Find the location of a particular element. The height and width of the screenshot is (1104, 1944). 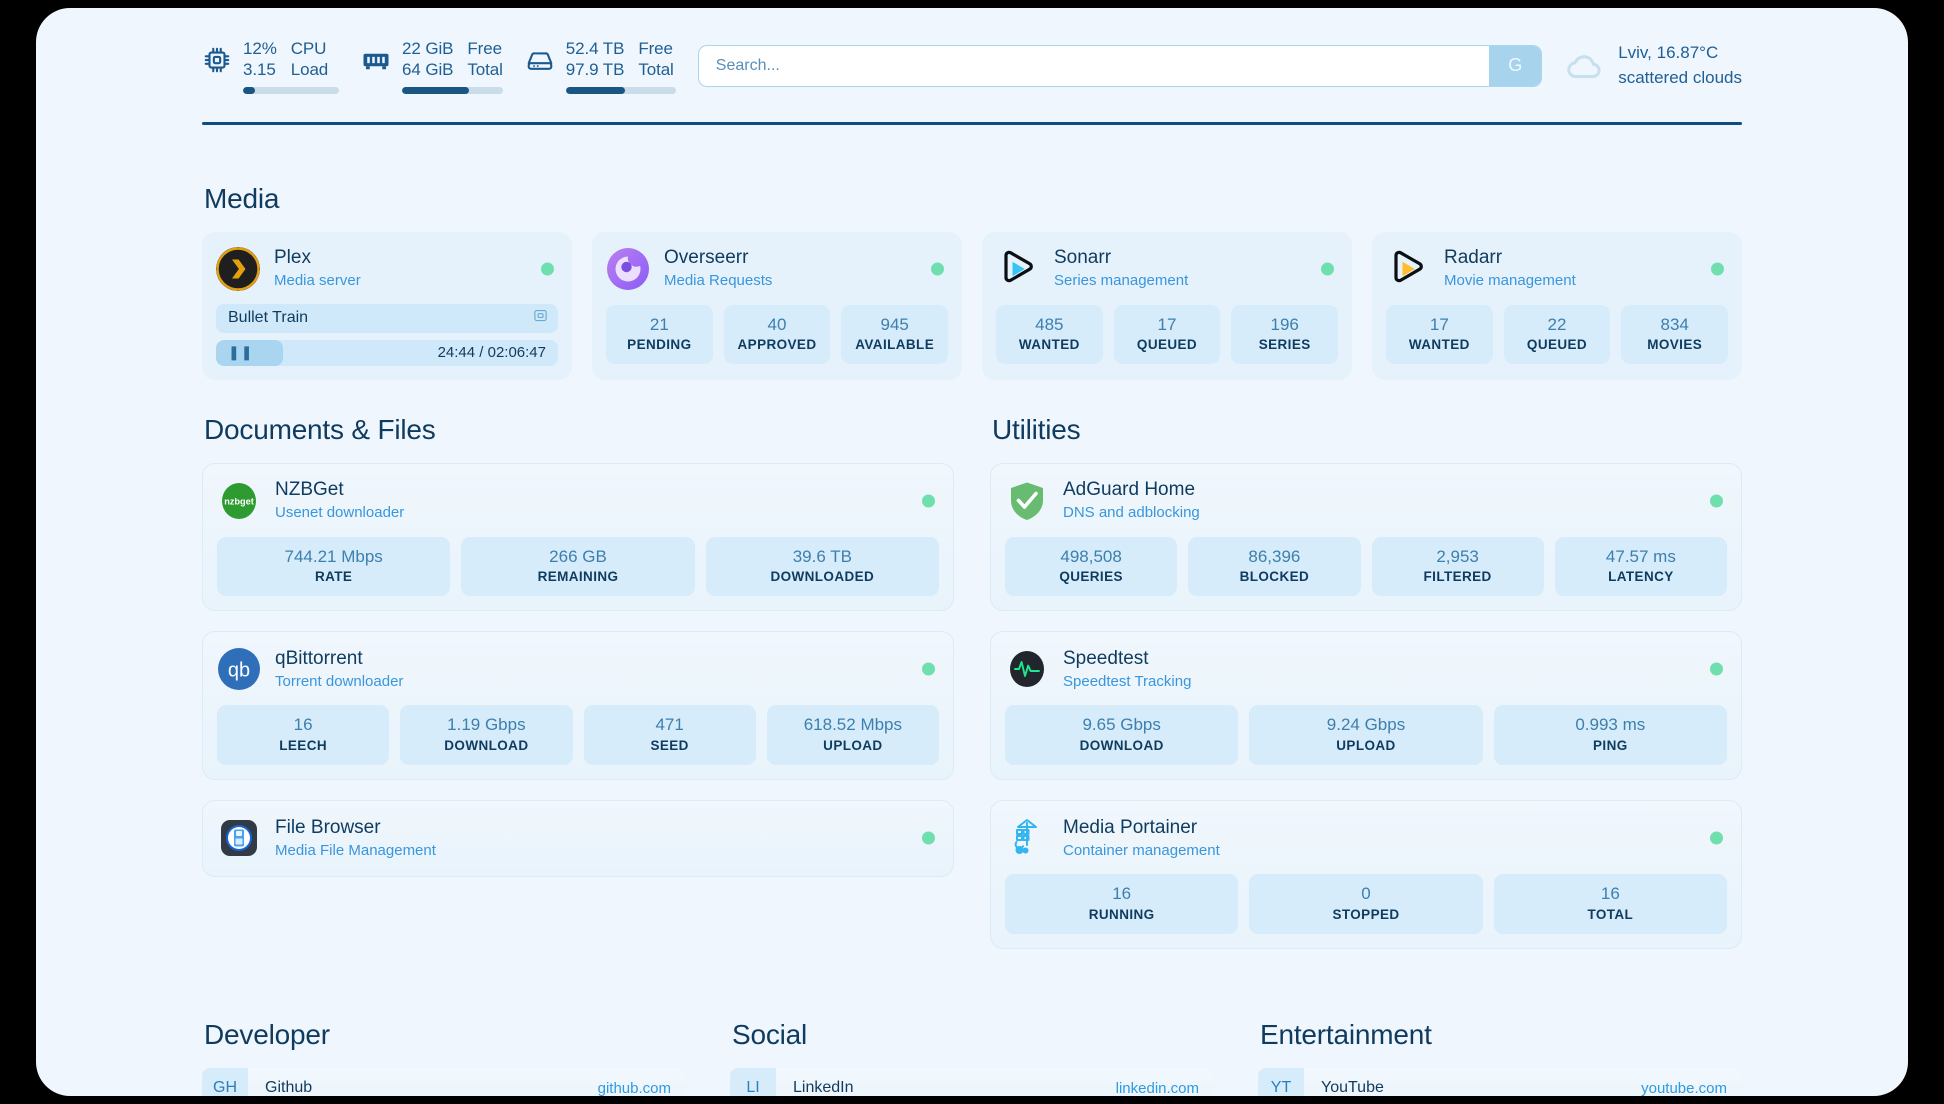

bookmark-url: youtube.com is located at coordinates (1684, 1087).